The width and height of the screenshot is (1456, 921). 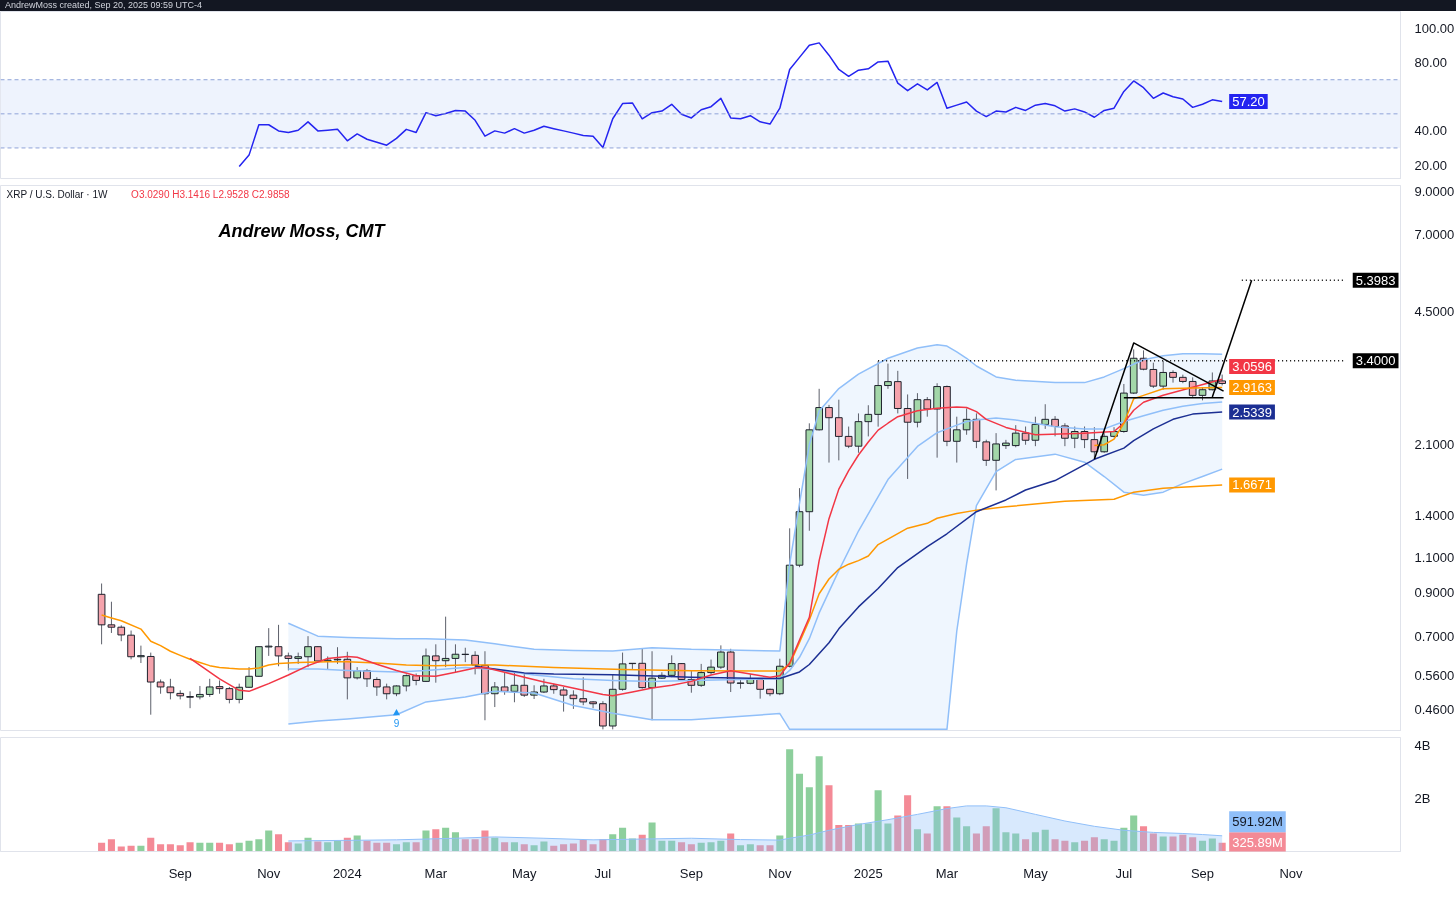 I want to click on data-label: 57.20, so click(x=1248, y=102).